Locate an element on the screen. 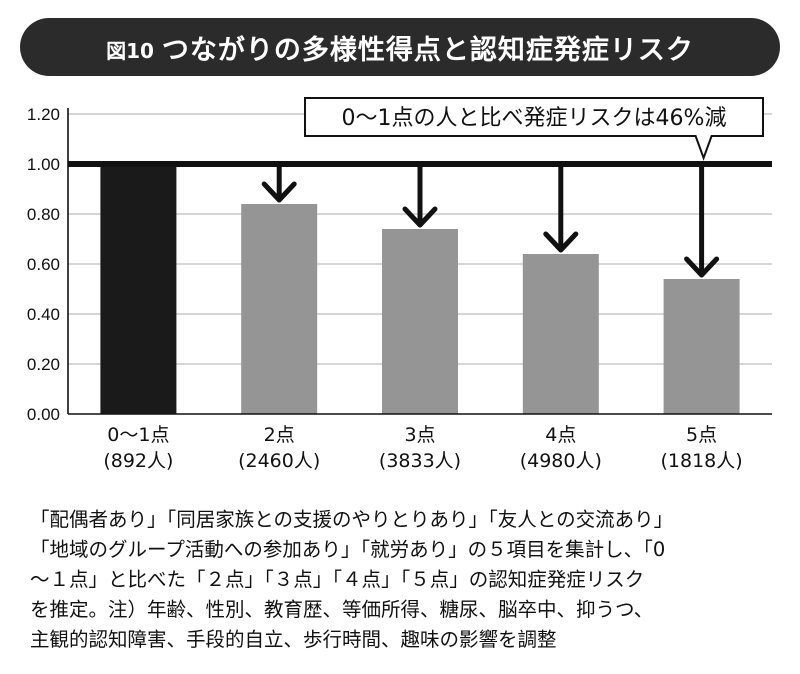 The width and height of the screenshot is (800, 674). x-tick-sublabel: (892人) is located at coordinates (138, 461).